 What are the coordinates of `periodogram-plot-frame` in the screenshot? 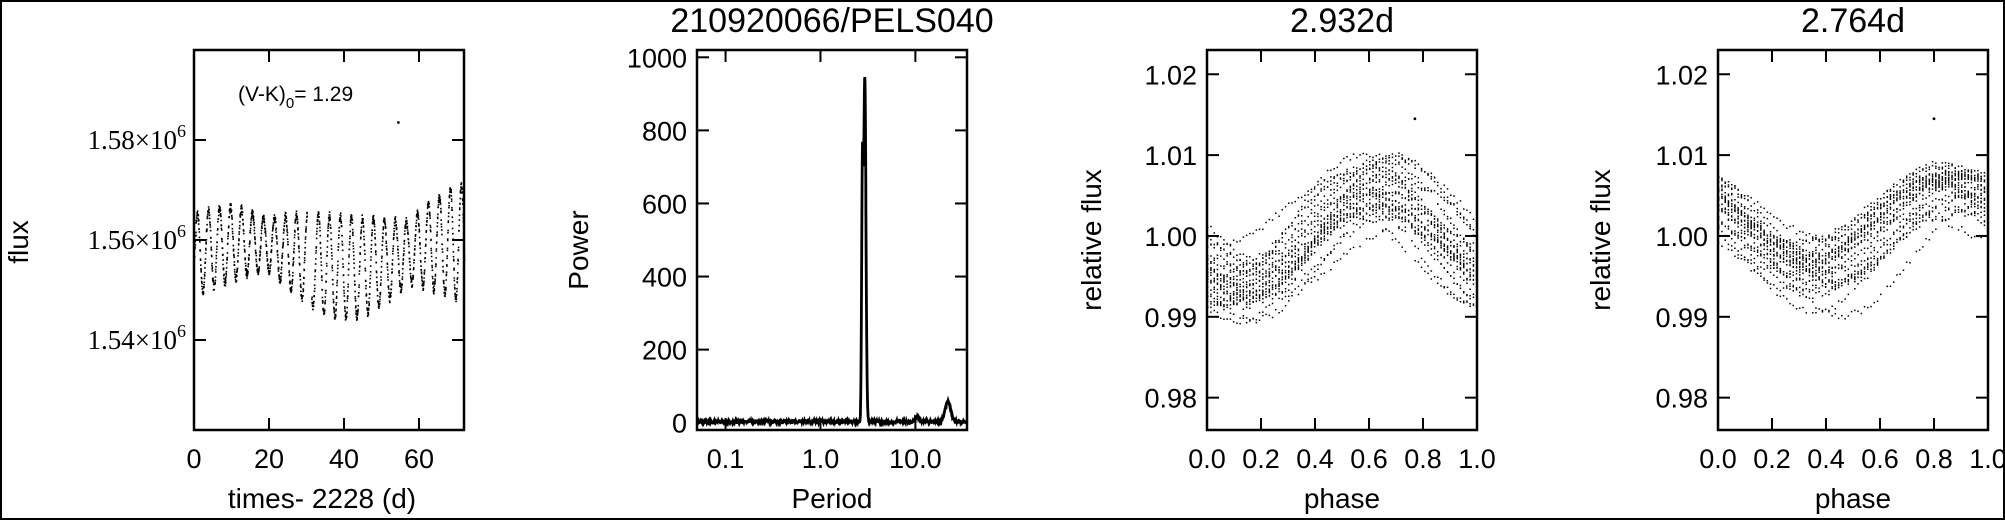 It's located at (832, 240).